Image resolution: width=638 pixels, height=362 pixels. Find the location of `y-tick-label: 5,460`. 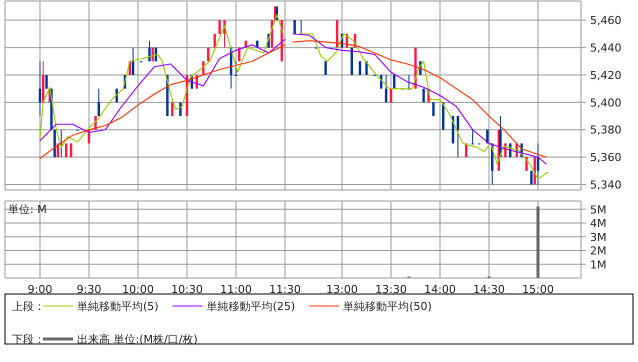

y-tick-label: 5,460 is located at coordinates (606, 21).